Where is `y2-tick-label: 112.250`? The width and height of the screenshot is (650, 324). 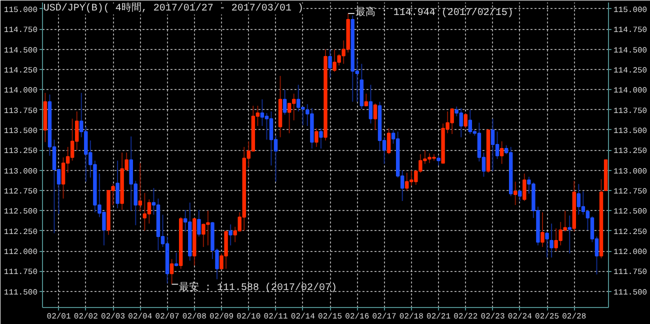
y2-tick-label: 112.250 is located at coordinates (631, 232).